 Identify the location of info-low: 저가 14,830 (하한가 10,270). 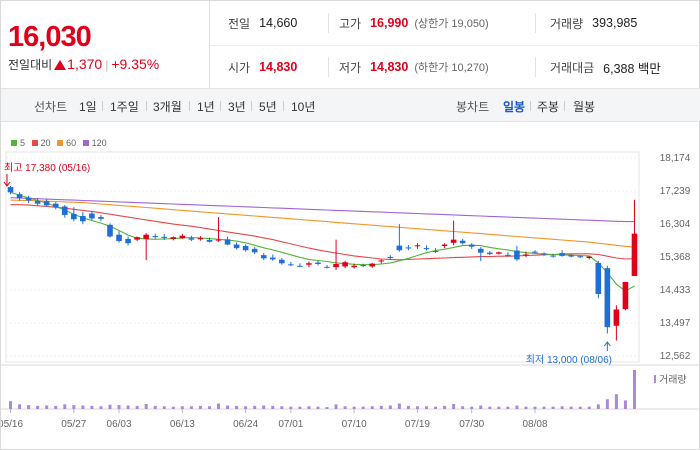
(414, 67).